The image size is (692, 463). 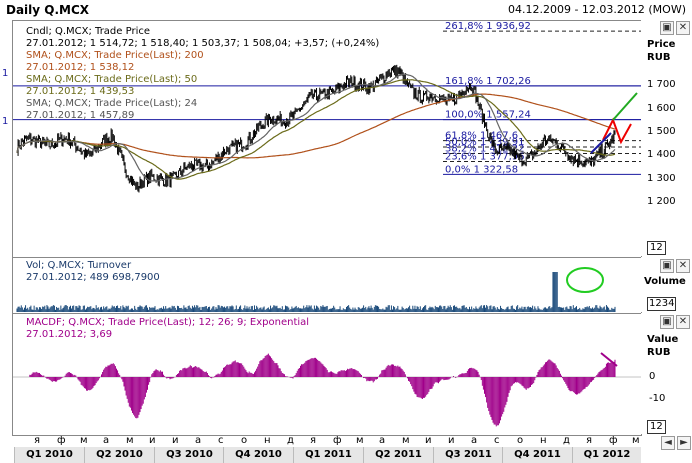 I want to click on close-macd-button: ✕, so click(x=683, y=322).